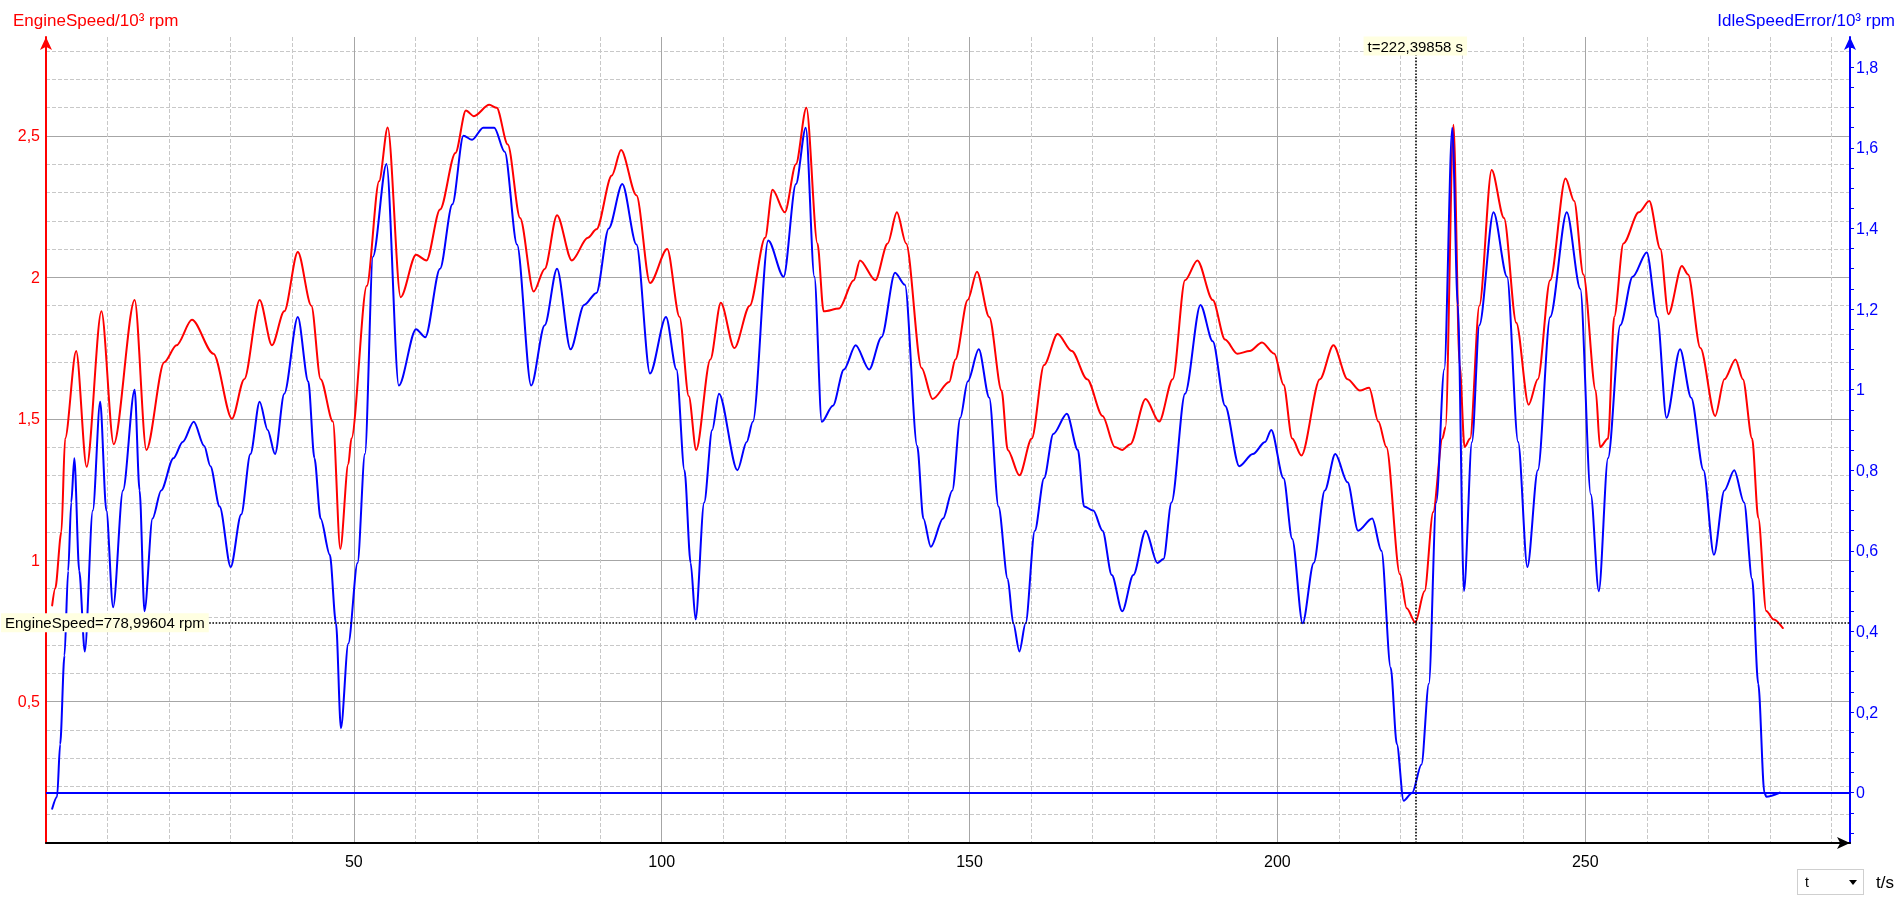 The image size is (1900, 897). Describe the element at coordinates (1585, 861) in the screenshot. I see `x-tick-label: 250` at that location.